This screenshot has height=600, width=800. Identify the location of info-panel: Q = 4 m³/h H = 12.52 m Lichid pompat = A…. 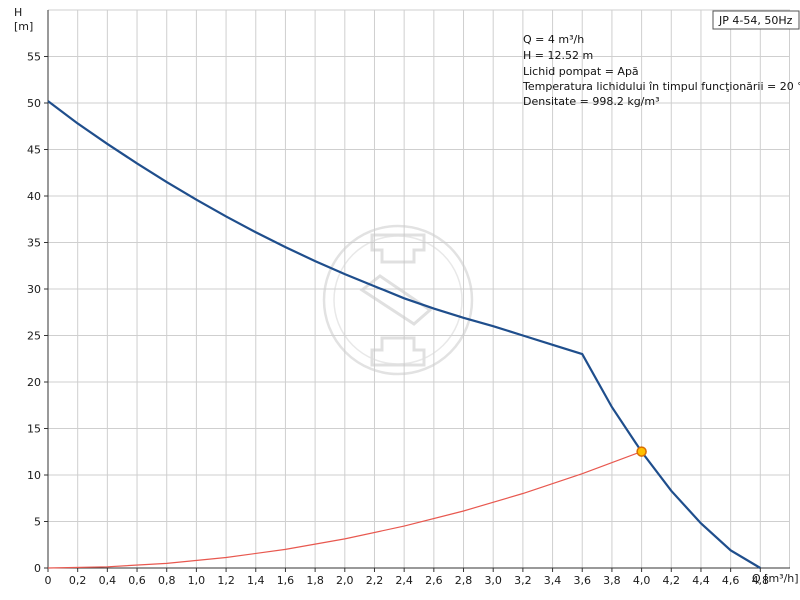
(661, 70).